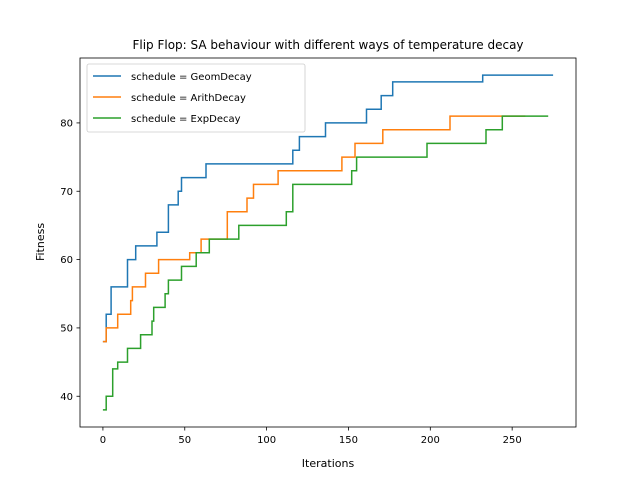 The image size is (640, 480). What do you see at coordinates (40, 242) in the screenshot?
I see `y-axis-label: Fitness` at bounding box center [40, 242].